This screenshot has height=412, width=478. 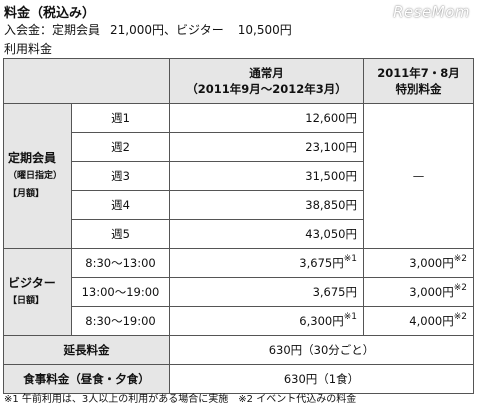 I want to click on admission-fee-line: 入会金：定期会員 21,000円、ビジター 10,500円, so click(x=148, y=29).